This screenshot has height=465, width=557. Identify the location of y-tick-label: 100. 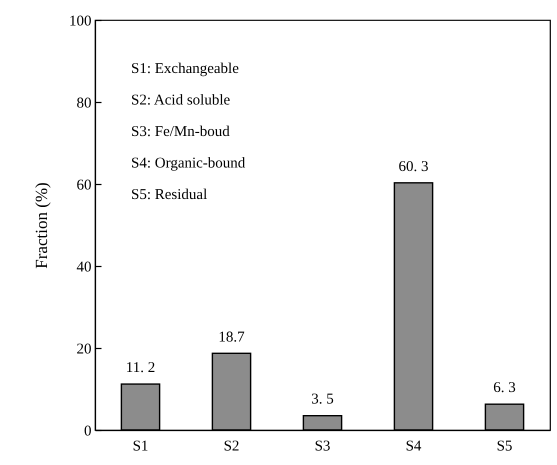
(80, 22).